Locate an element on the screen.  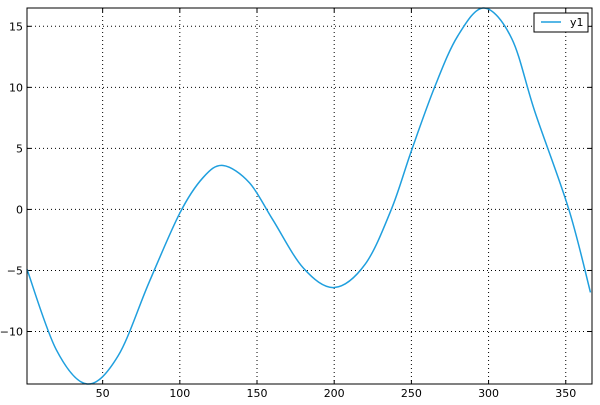
y-tick-label: 5 is located at coordinates (19, 148).